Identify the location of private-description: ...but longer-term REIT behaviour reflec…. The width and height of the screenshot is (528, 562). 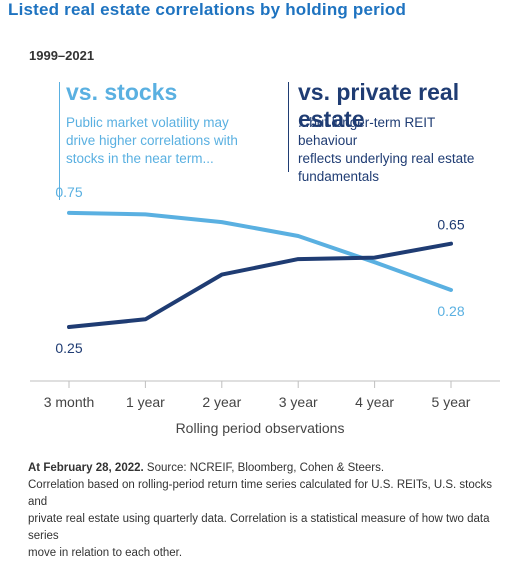
(398, 150).